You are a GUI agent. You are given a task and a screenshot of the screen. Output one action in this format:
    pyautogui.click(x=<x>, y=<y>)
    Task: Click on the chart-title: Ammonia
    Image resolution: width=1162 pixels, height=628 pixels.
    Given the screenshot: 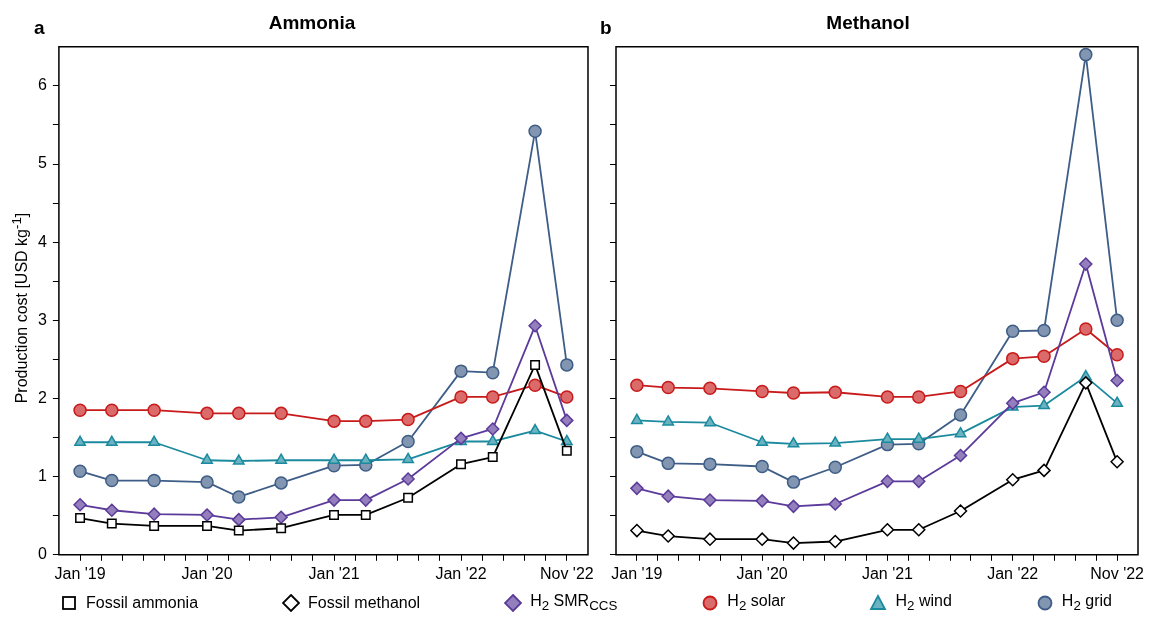 What is the action you would take?
    pyautogui.click(x=312, y=22)
    